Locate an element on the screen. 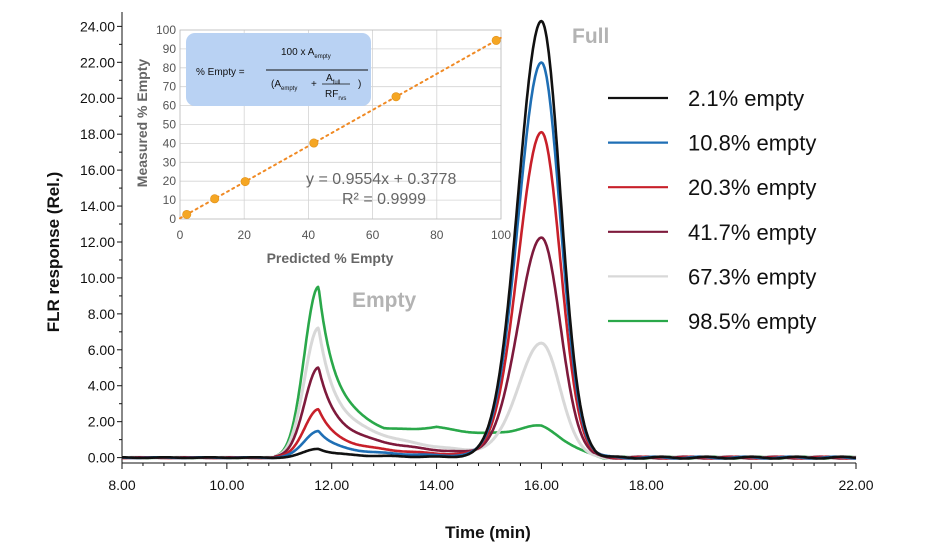 This screenshot has height=550, width=942. legend-label: 20.3% empty is located at coordinates (752, 187).